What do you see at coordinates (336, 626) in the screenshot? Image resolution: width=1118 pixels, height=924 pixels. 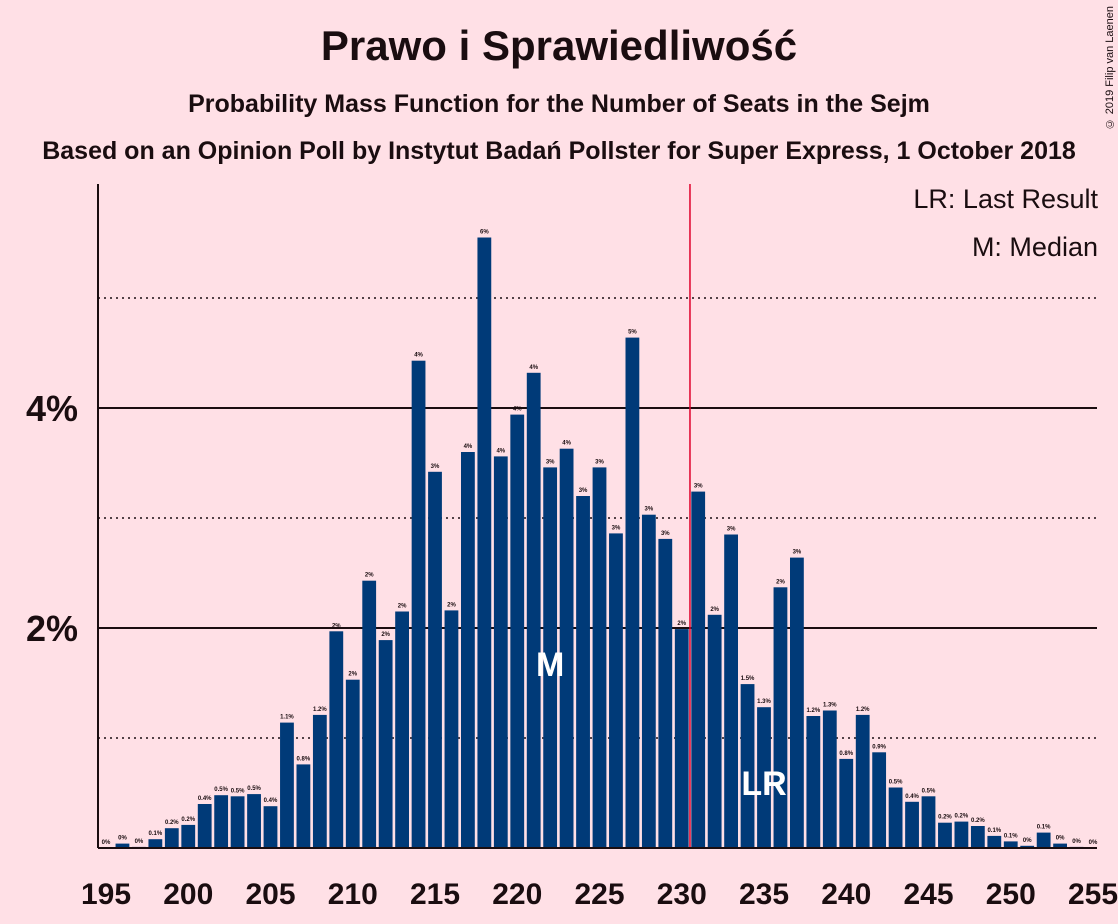 I see `data-label-seat-209: 2%` at bounding box center [336, 626].